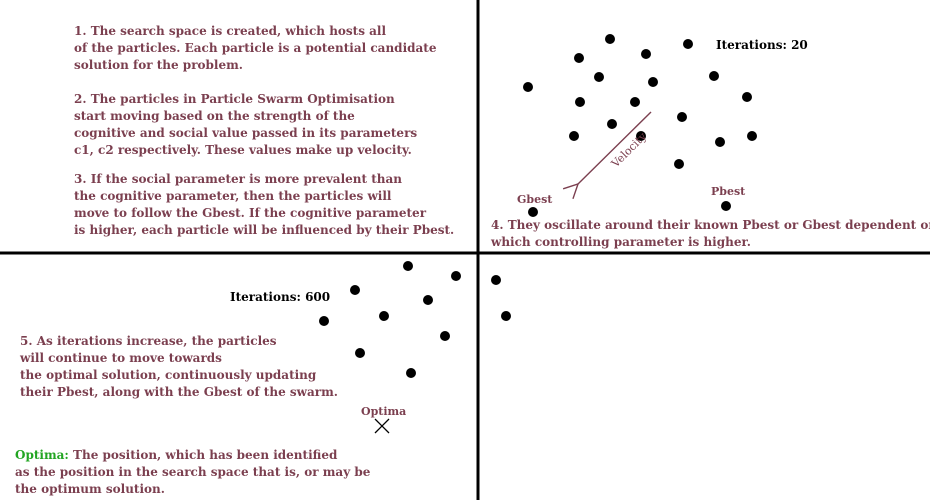 This screenshot has height=500, width=930. I want to click on pbest-particle, so click(726, 206).